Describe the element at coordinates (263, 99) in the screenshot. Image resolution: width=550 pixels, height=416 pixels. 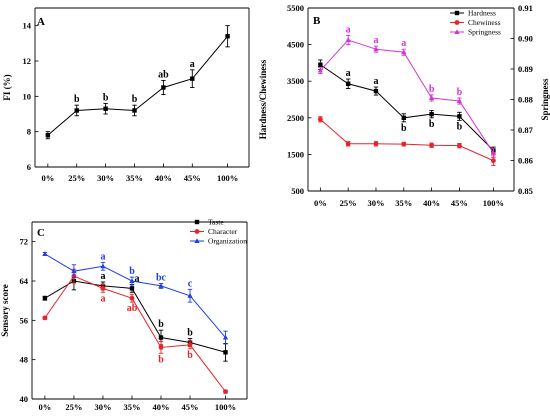
I see `y-axis-label: Hardness/Chewiness` at that location.